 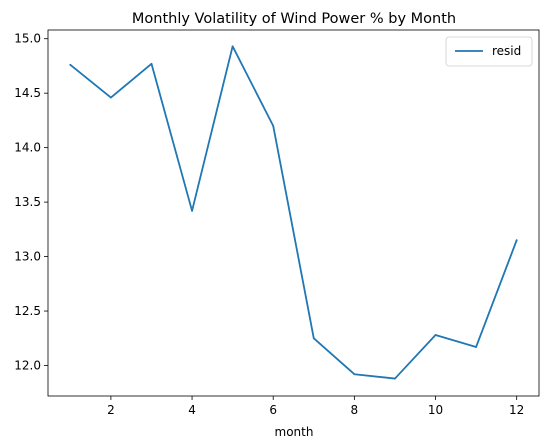 What do you see at coordinates (111, 410) in the screenshot?
I see `x-tick-label: 2` at bounding box center [111, 410].